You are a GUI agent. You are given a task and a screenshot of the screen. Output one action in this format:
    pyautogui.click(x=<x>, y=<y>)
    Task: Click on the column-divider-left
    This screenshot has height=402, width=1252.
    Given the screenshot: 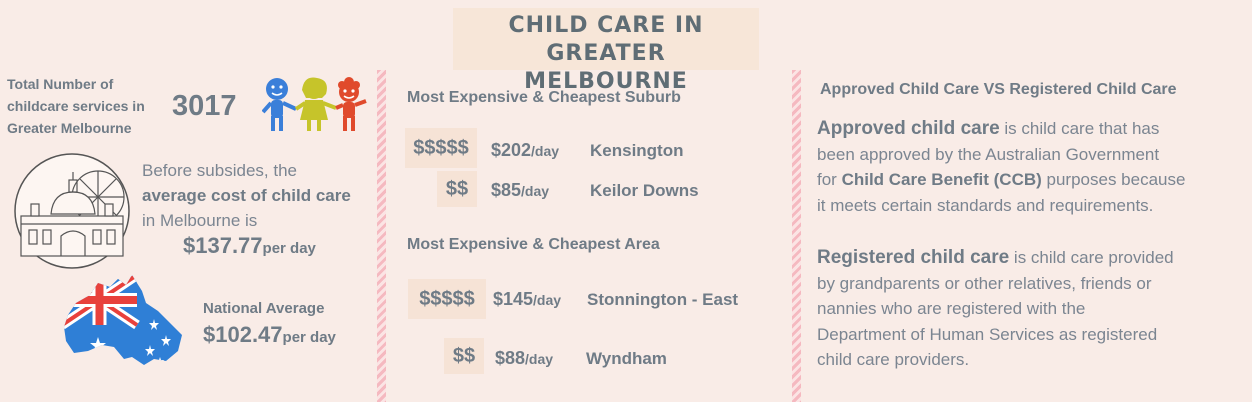 What is the action you would take?
    pyautogui.click(x=381, y=236)
    